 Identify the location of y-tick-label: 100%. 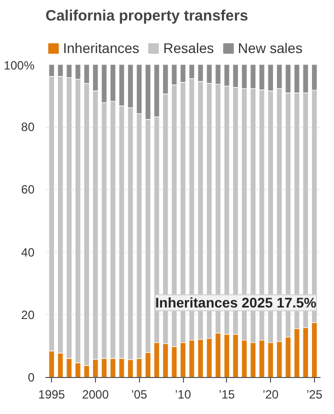
(19, 65).